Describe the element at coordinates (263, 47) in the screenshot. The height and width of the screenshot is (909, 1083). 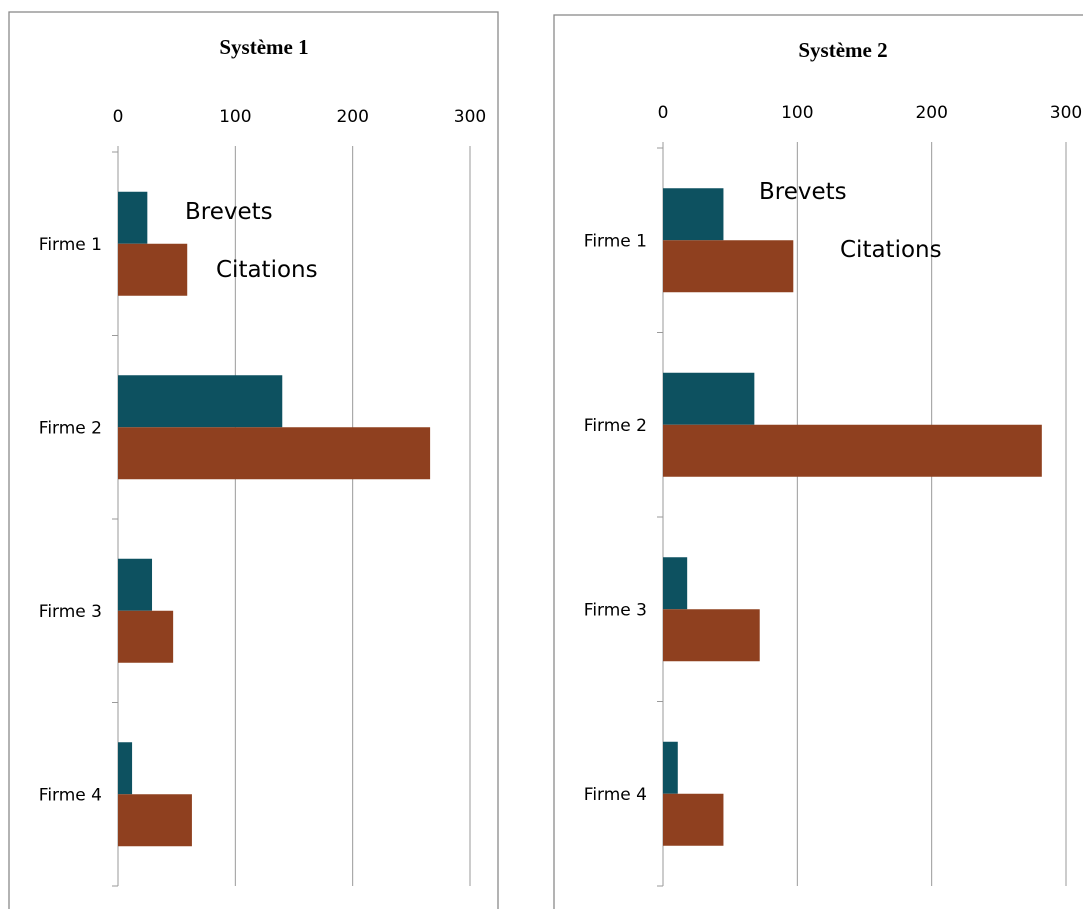
I see `chart-title: Système 1` at that location.